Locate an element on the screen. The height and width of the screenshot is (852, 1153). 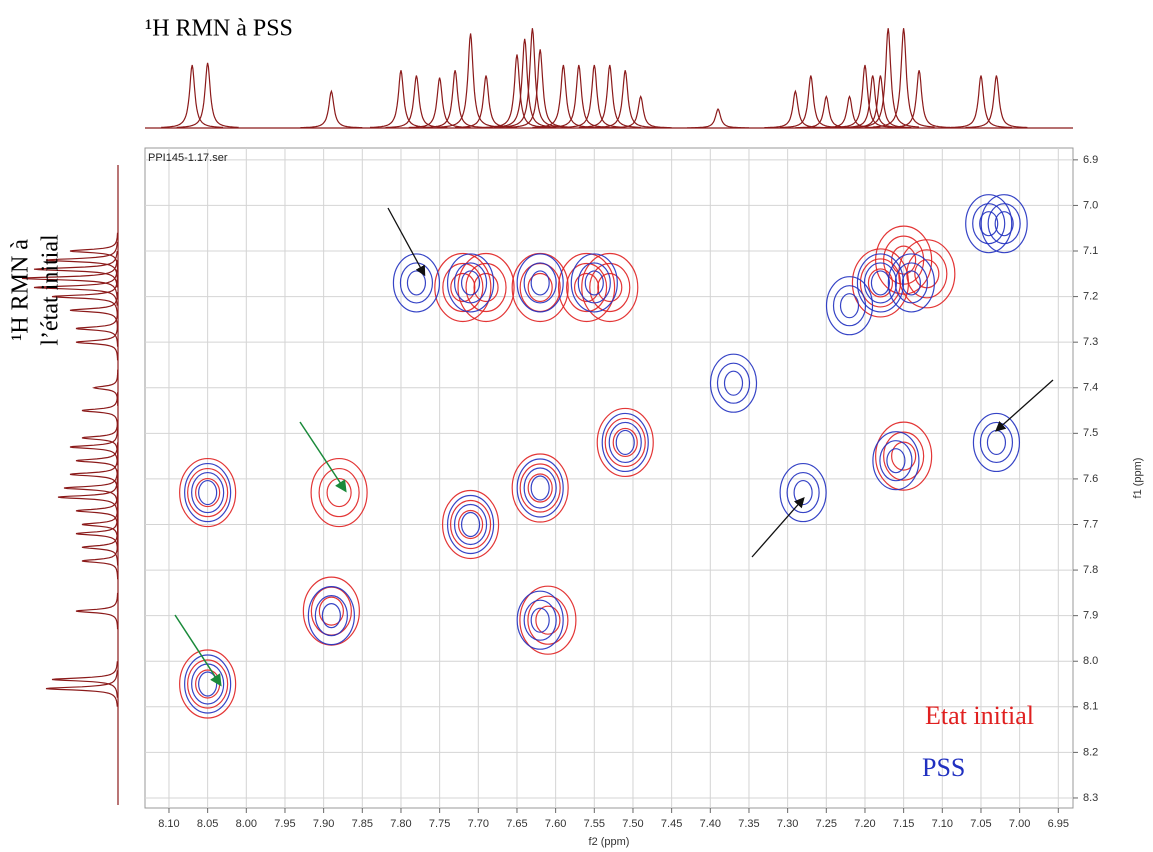
left-label-line: l’état initial is located at coordinates (51, 290).